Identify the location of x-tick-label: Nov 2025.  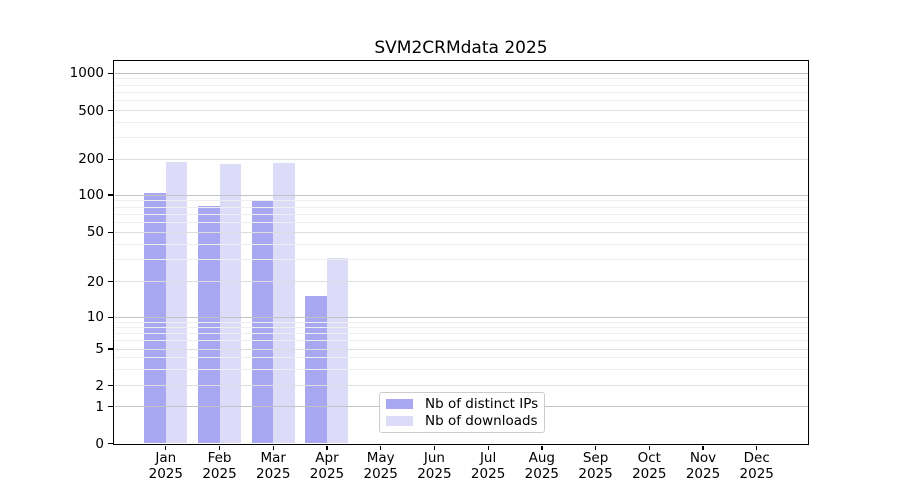
(703, 466).